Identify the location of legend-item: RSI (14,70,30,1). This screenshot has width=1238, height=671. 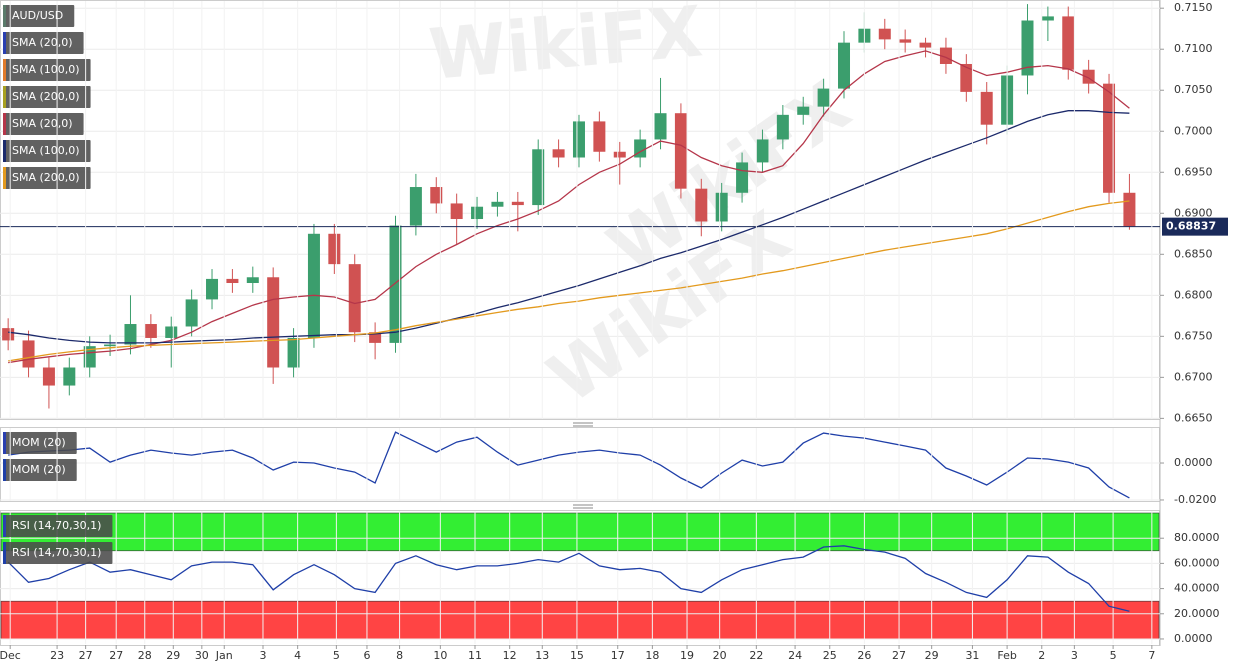
(58, 553).